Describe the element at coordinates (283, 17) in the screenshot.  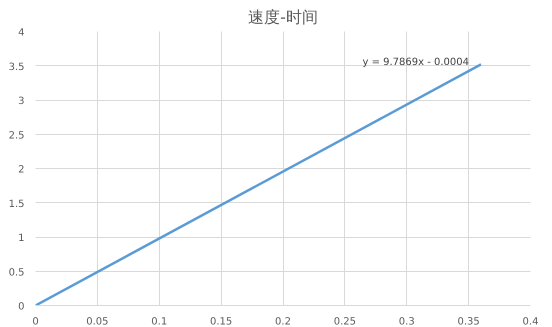
I see `chart-title: 速度-时间` at that location.